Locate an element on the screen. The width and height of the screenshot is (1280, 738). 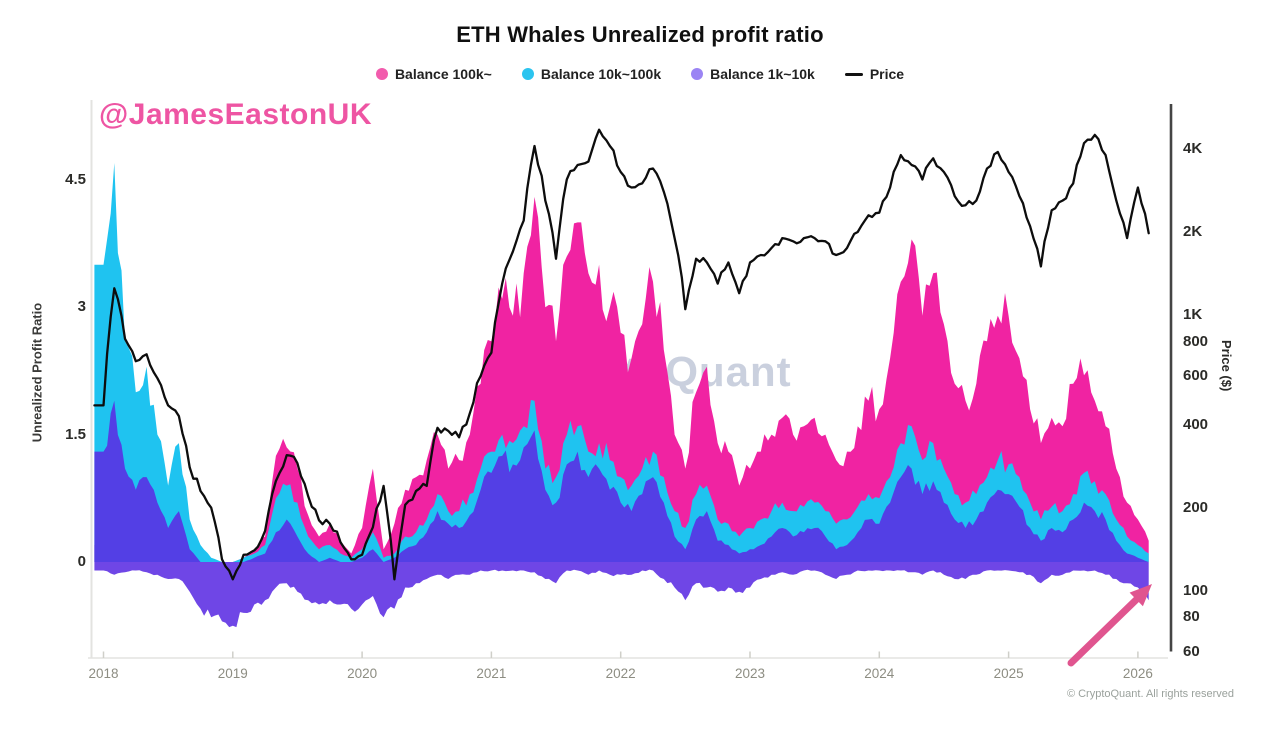
author-handle: @JamesEastonUK is located at coordinates (236, 114).